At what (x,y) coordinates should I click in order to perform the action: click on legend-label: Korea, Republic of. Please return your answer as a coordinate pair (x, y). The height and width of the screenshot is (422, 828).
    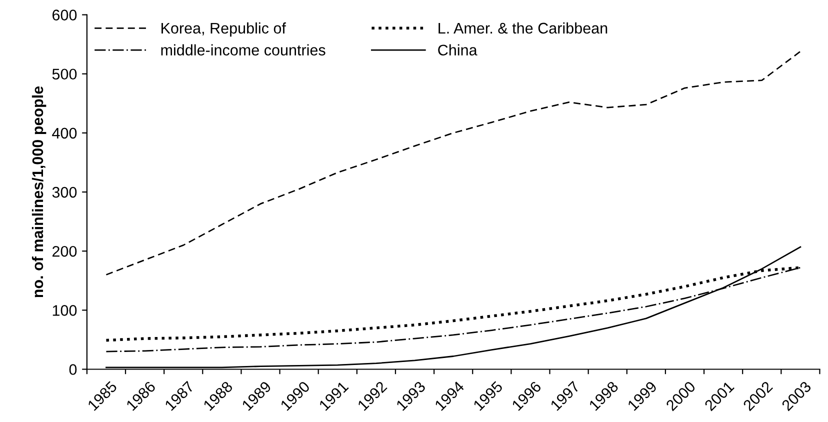
    Looking at the image, I should click on (224, 29).